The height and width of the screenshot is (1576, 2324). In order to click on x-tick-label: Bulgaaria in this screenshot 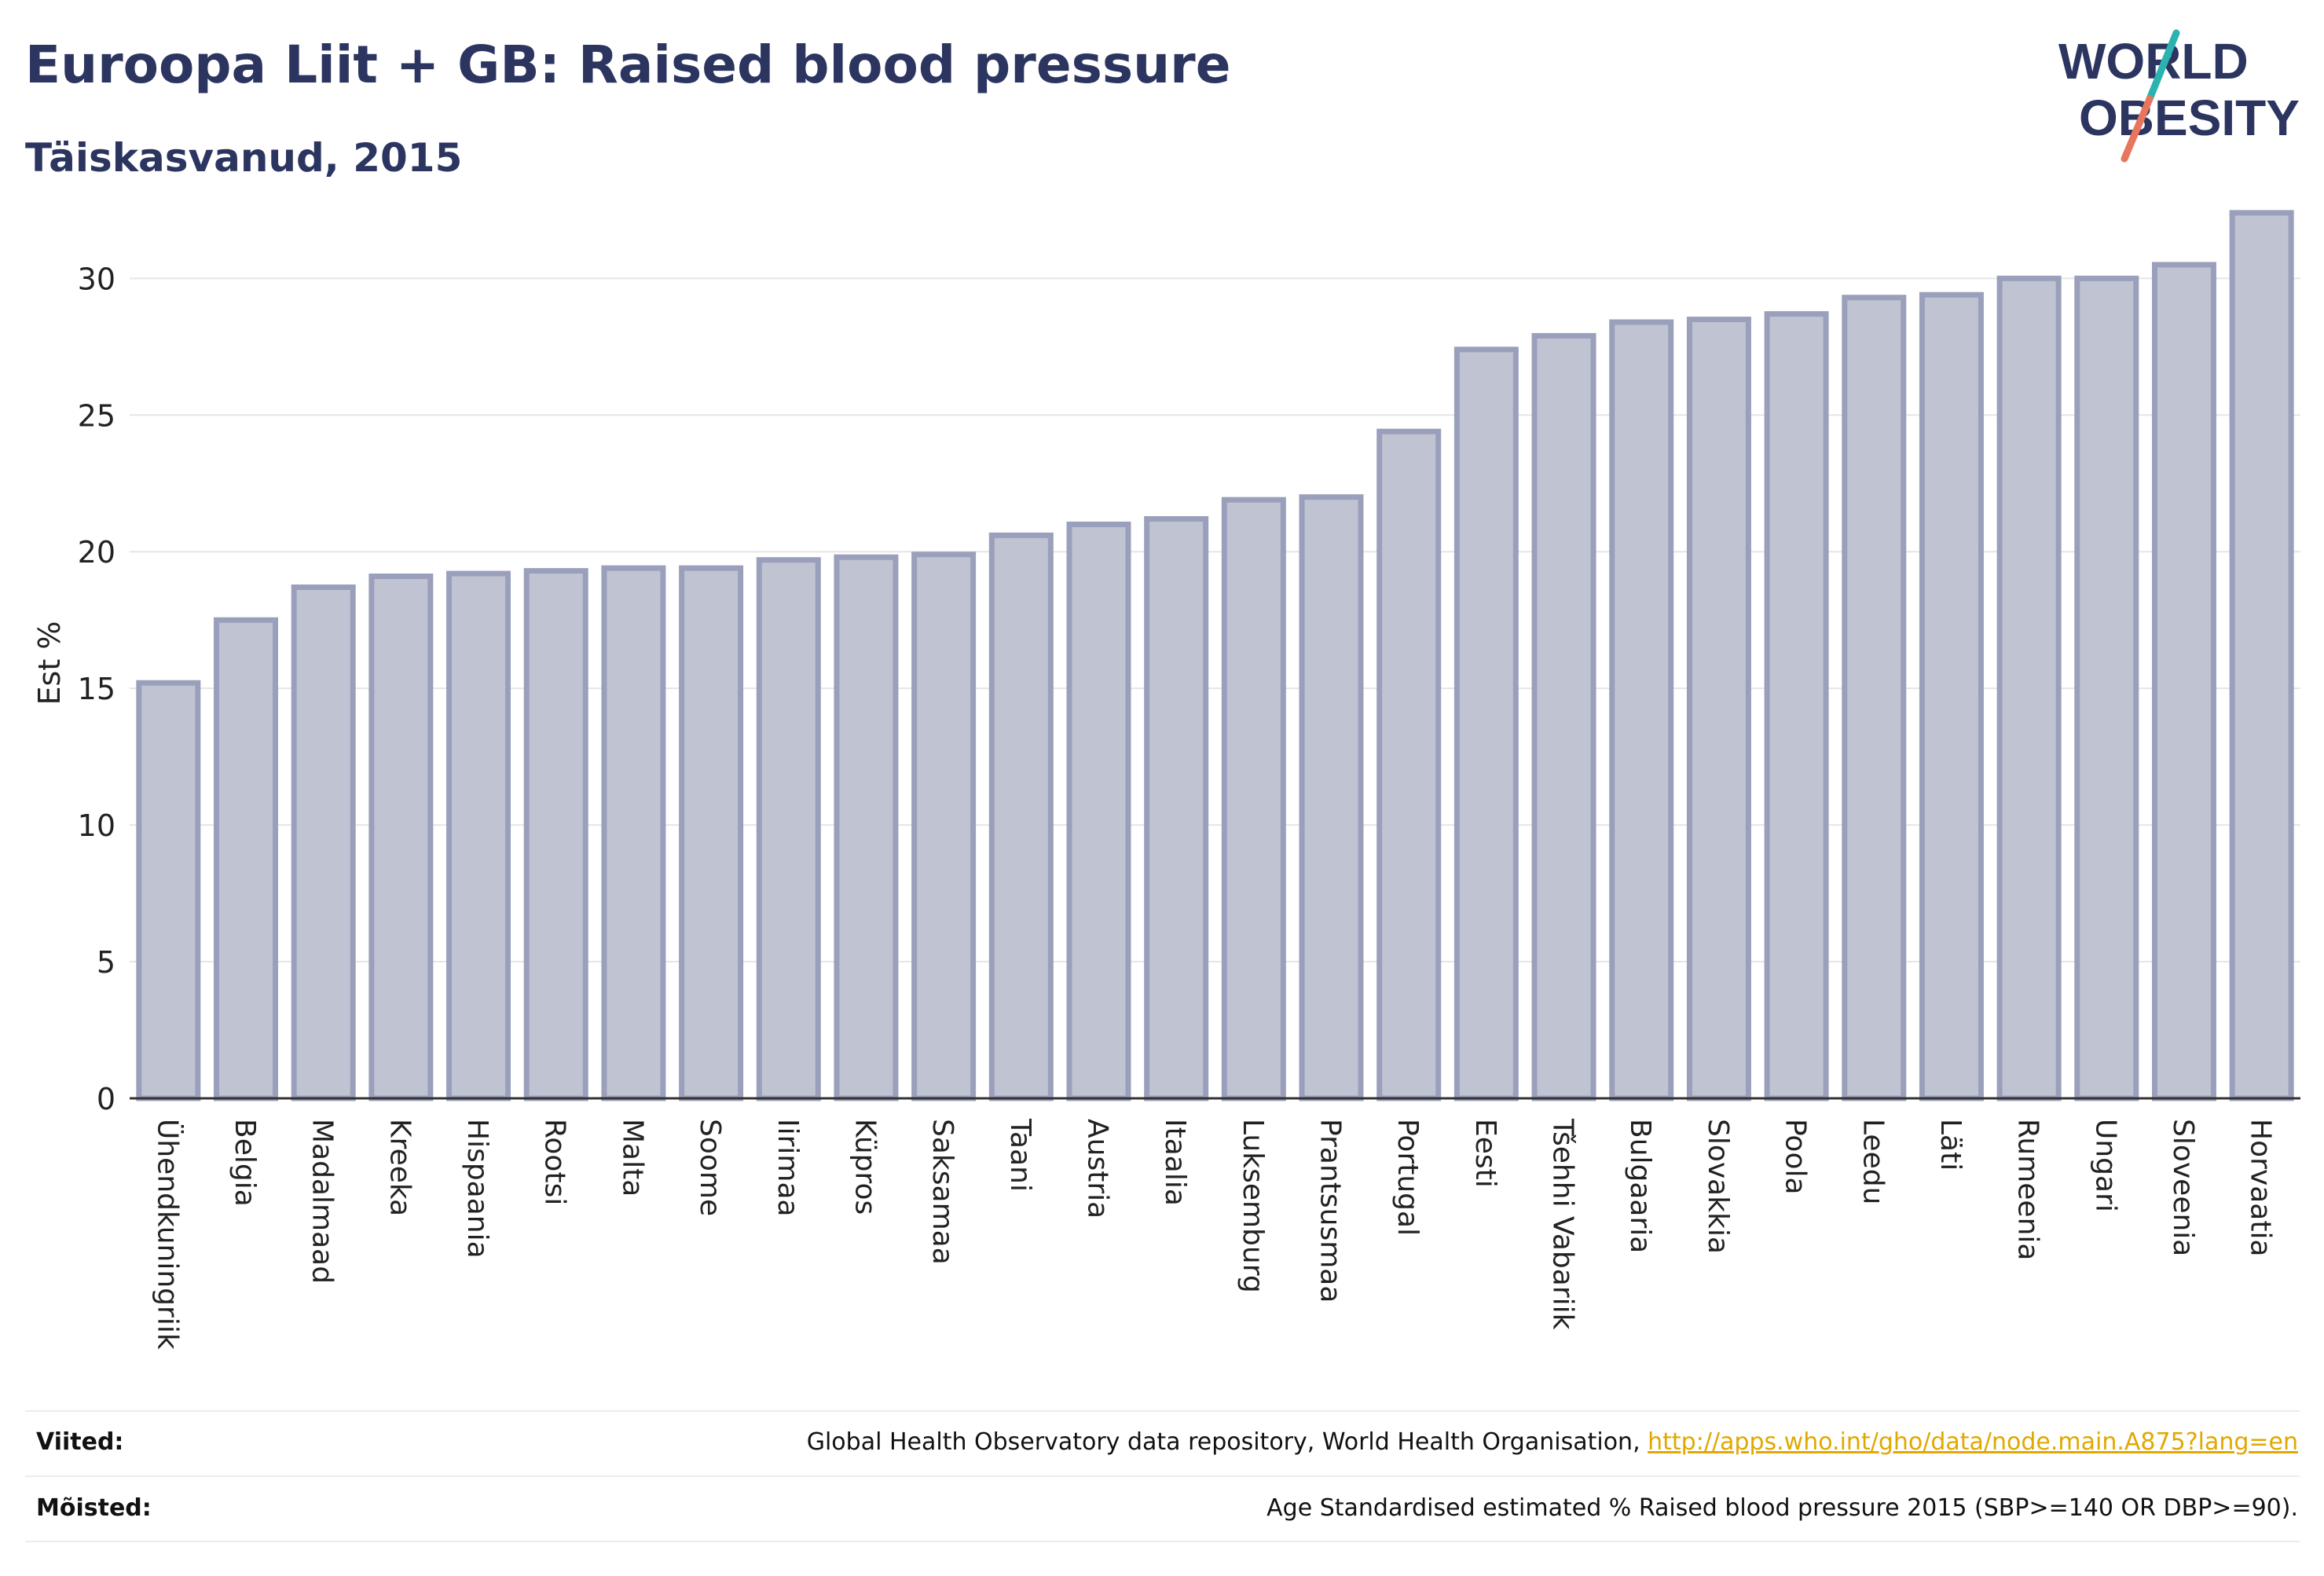, I will do `click(1640, 1186)`.